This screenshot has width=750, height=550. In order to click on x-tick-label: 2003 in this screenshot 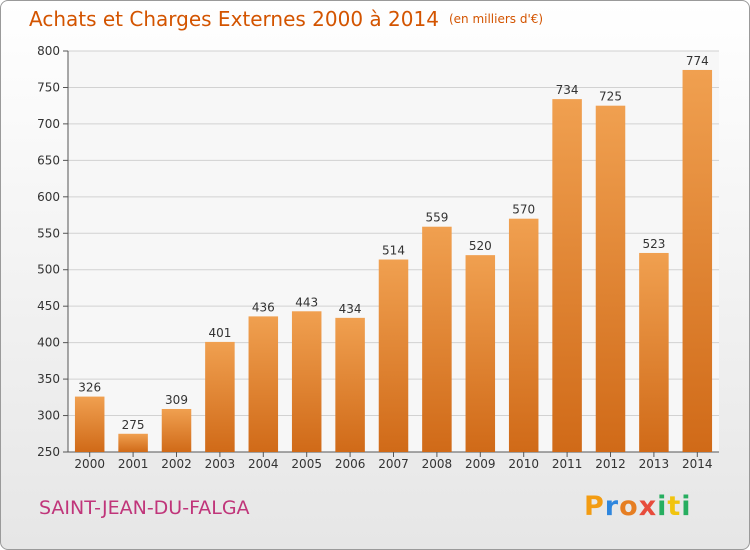, I will do `click(220, 464)`.